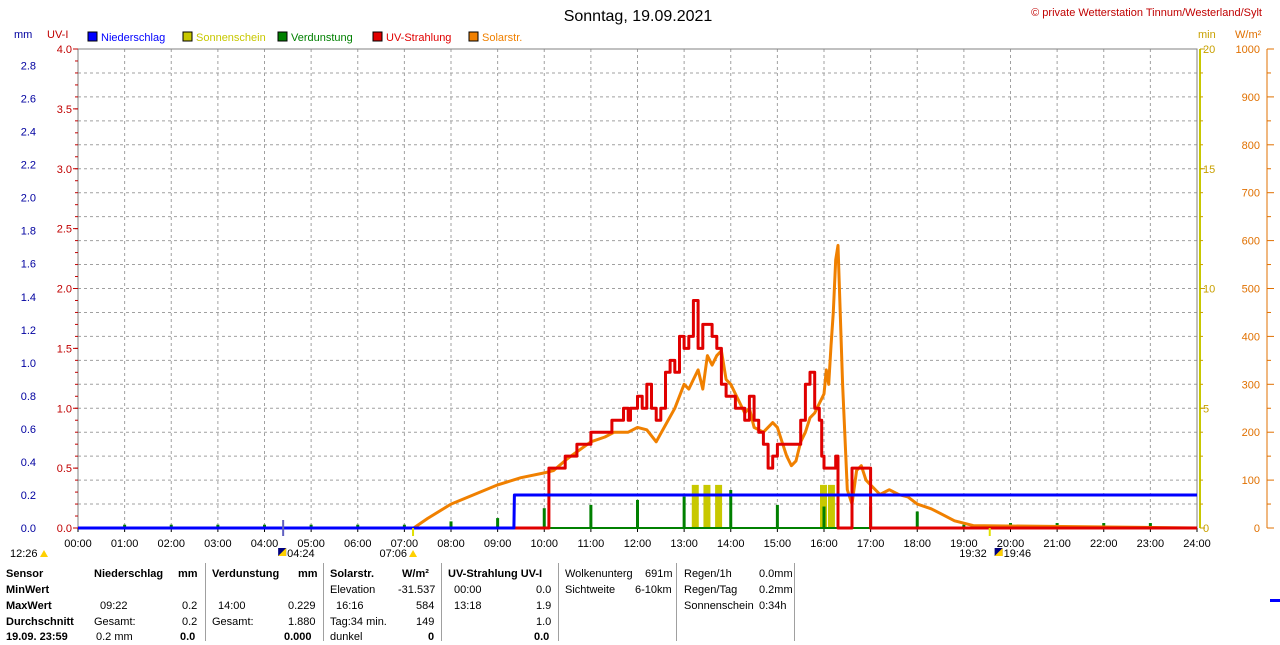 The height and width of the screenshot is (645, 1280). What do you see at coordinates (502, 38) in the screenshot?
I see `legend-label-4: Solarstr.` at bounding box center [502, 38].